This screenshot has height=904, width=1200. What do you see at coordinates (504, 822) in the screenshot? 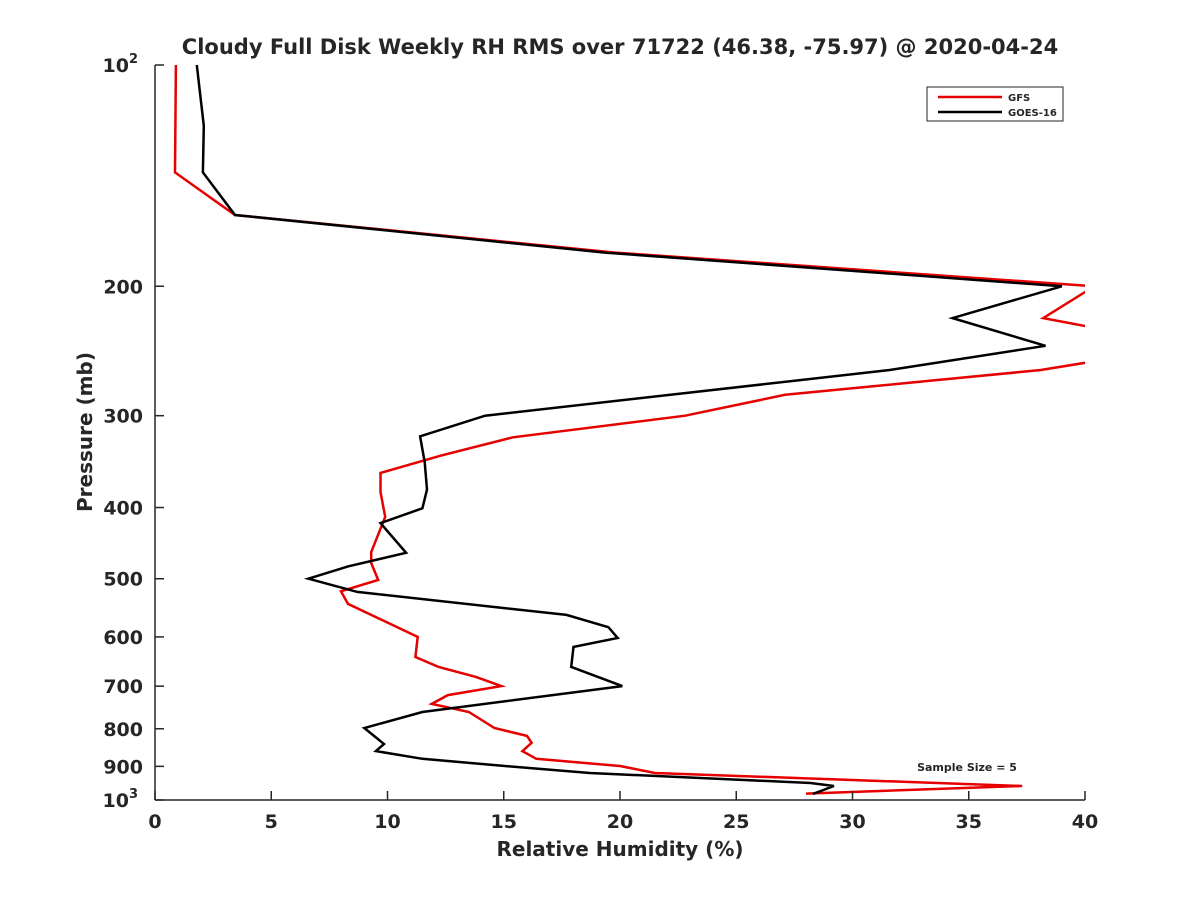
I see `x-tick-label: 15` at bounding box center [504, 822].